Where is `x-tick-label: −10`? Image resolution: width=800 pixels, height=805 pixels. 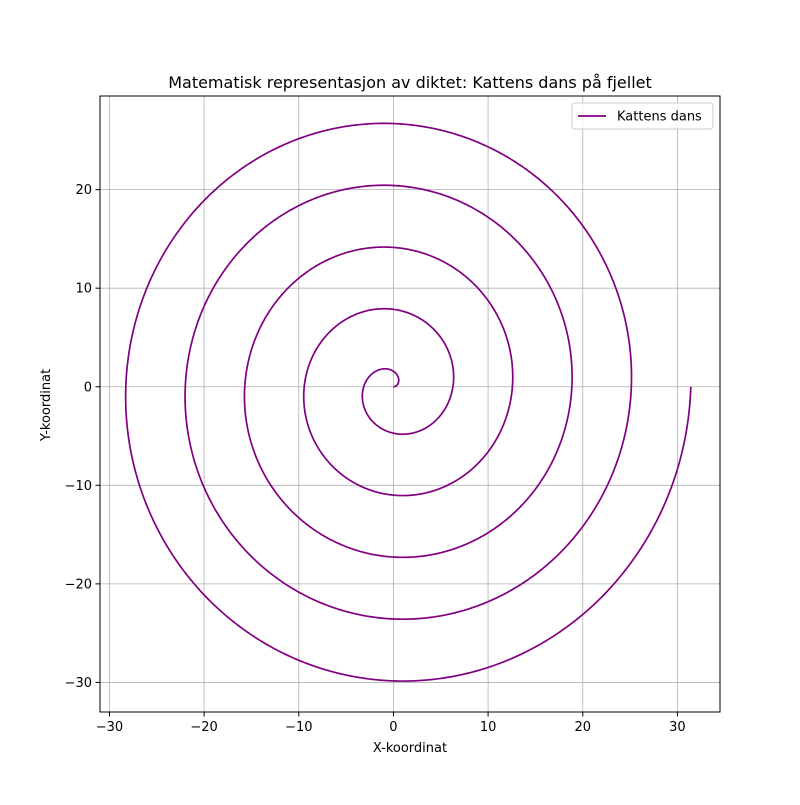 x-tick-label: −10 is located at coordinates (298, 727).